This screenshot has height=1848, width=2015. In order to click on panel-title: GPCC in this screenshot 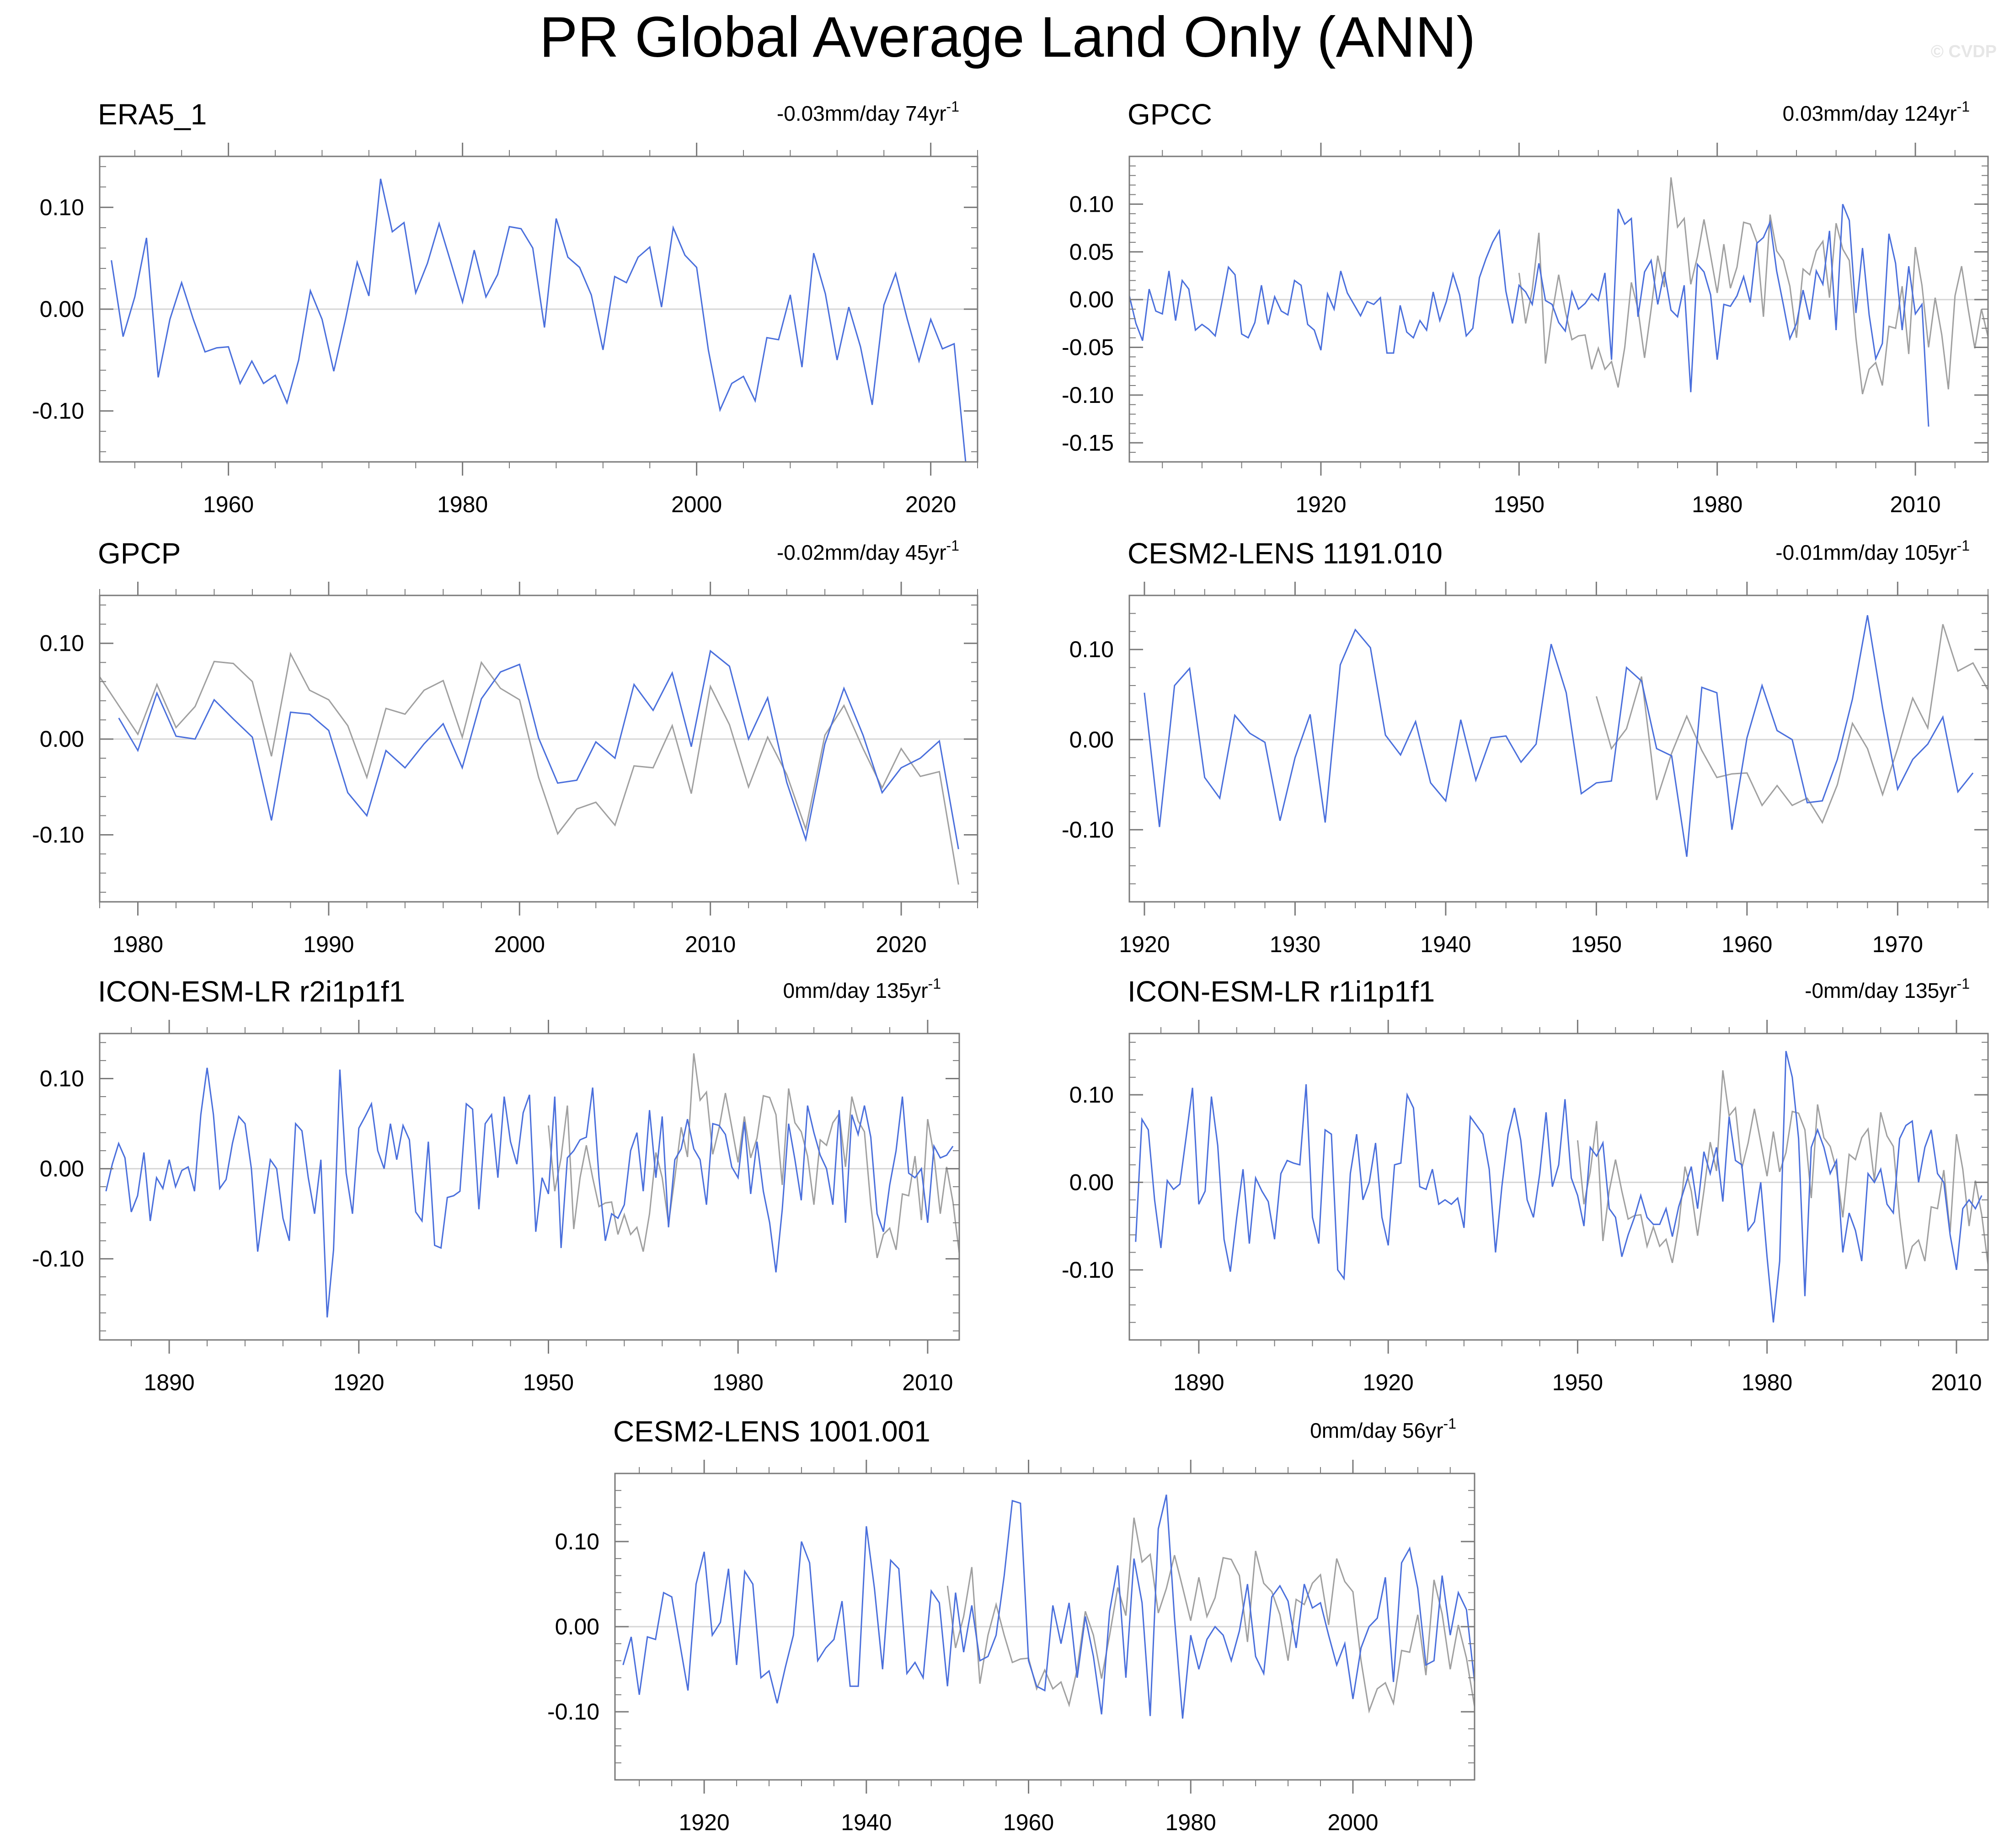, I will do `click(1170, 115)`.